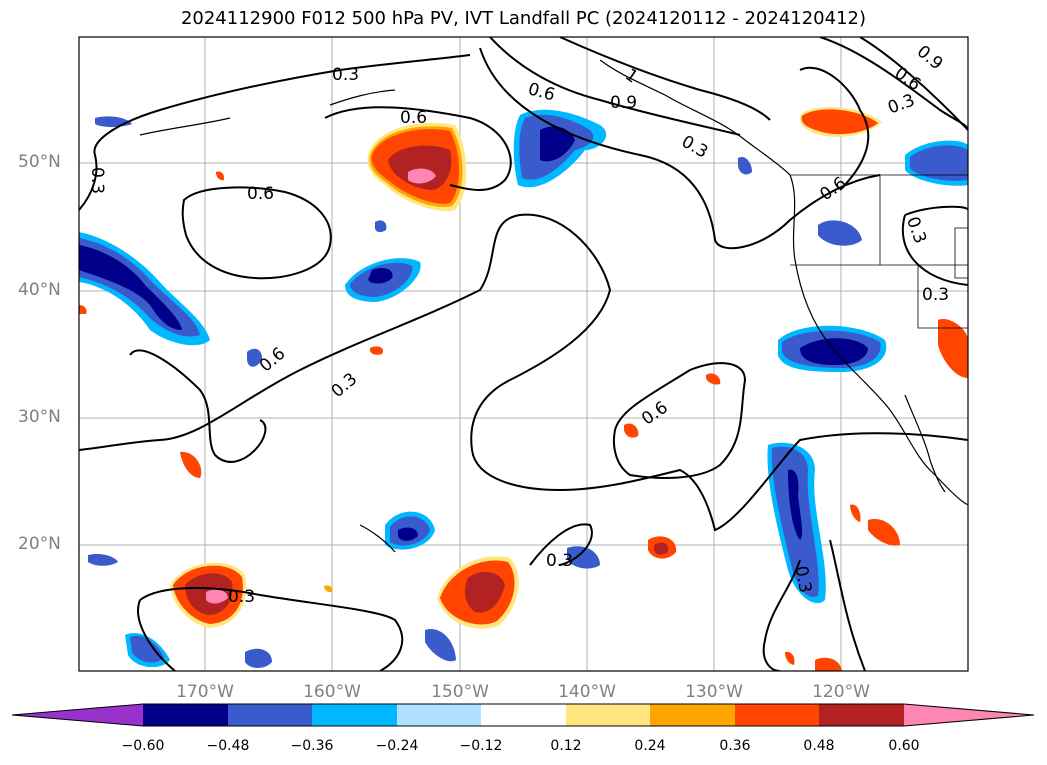 The width and height of the screenshot is (1047, 765). I want to click on shade-blob-north-central, so click(417, 166).